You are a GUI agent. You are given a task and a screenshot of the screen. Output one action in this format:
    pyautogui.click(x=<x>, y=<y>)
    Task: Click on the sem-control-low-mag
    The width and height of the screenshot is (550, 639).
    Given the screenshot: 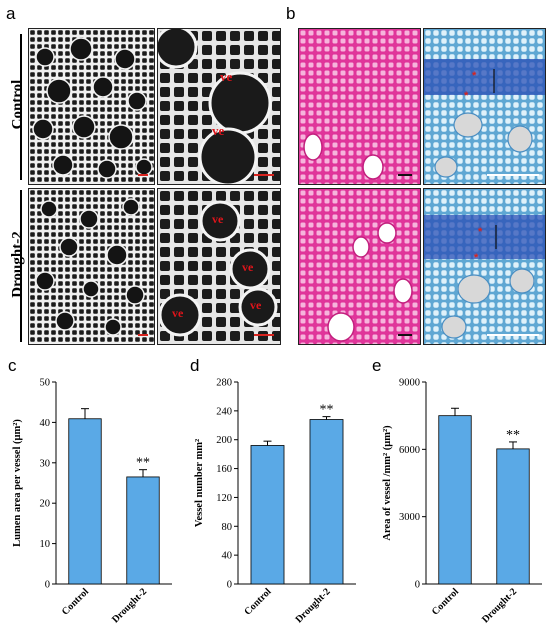 What is the action you would take?
    pyautogui.click(x=91, y=106)
    